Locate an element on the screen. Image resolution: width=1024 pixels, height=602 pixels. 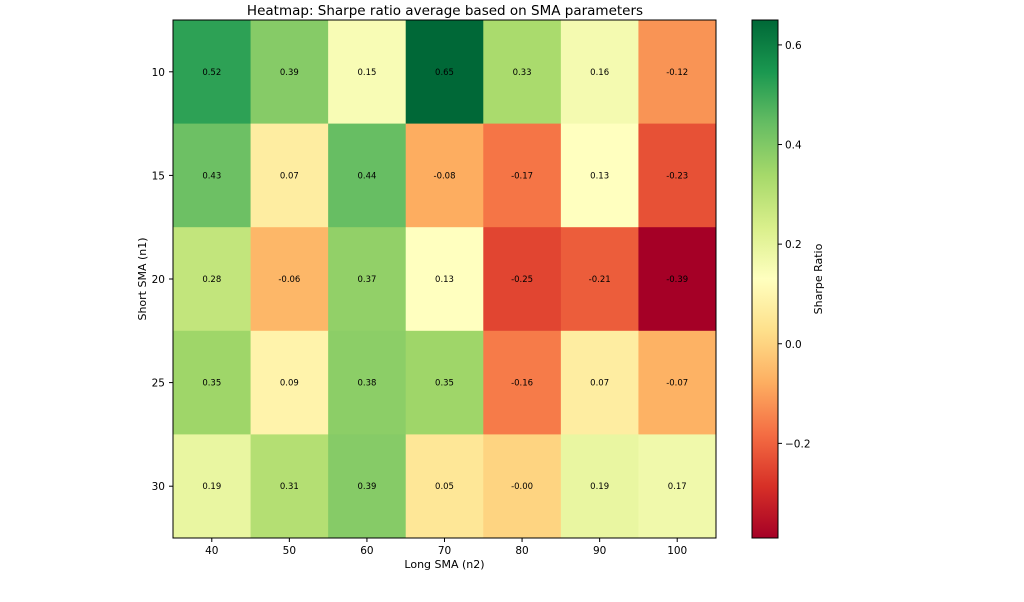
colorbar-label: Sharpe Ratio is located at coordinates (818, 278).